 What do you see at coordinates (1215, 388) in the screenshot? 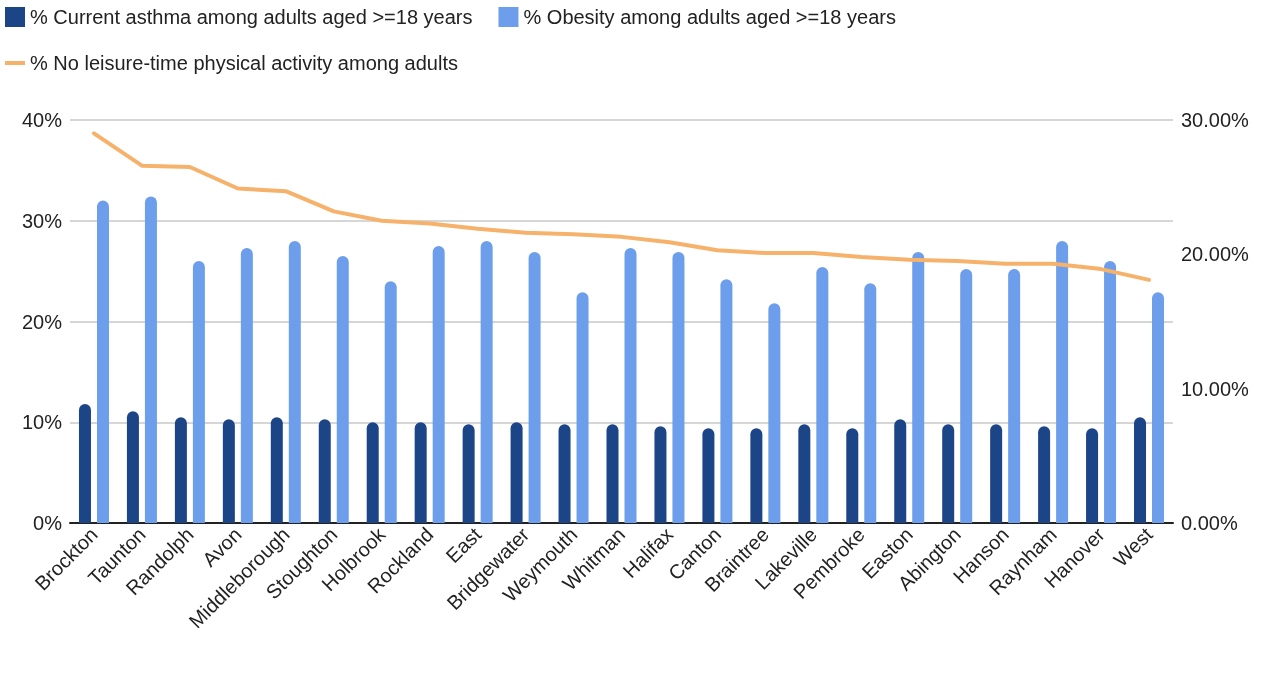
I see `y2-tick-label: 10.00%` at bounding box center [1215, 388].